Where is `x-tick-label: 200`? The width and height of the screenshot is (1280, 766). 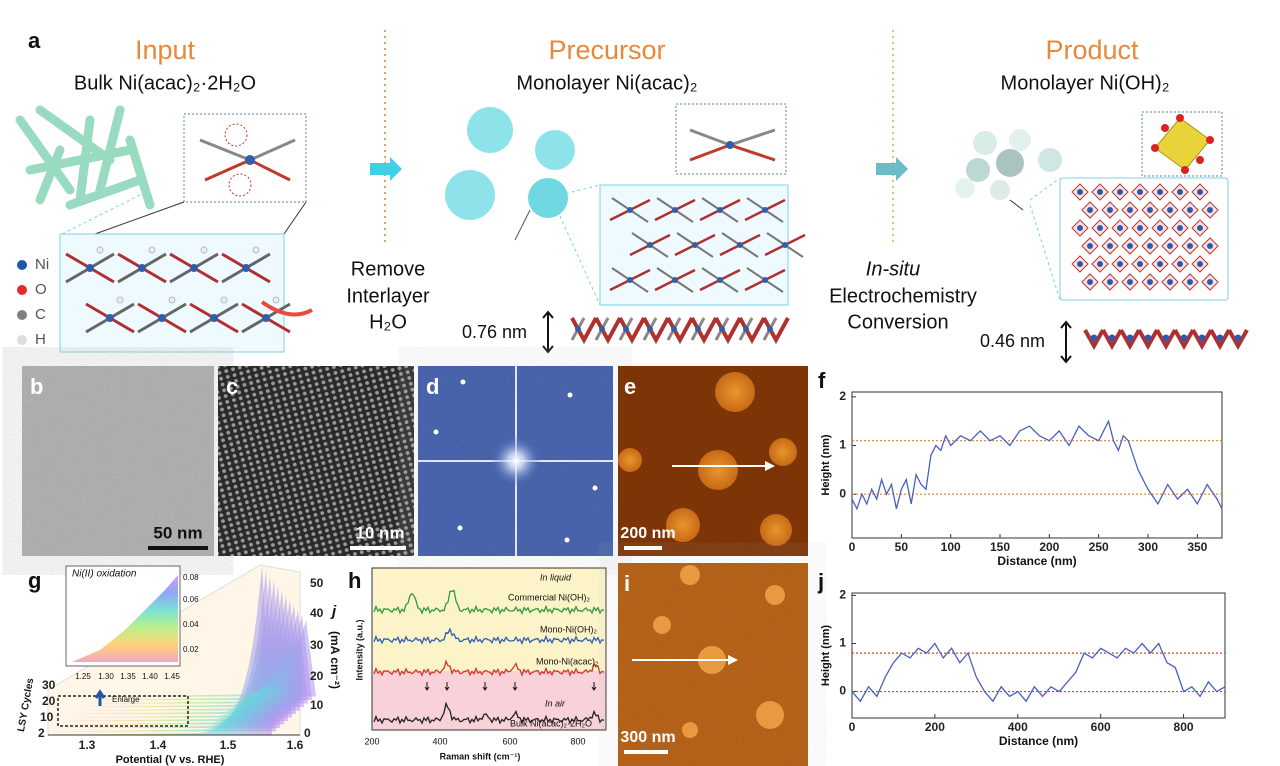 x-tick-label: 200 is located at coordinates (1049, 547).